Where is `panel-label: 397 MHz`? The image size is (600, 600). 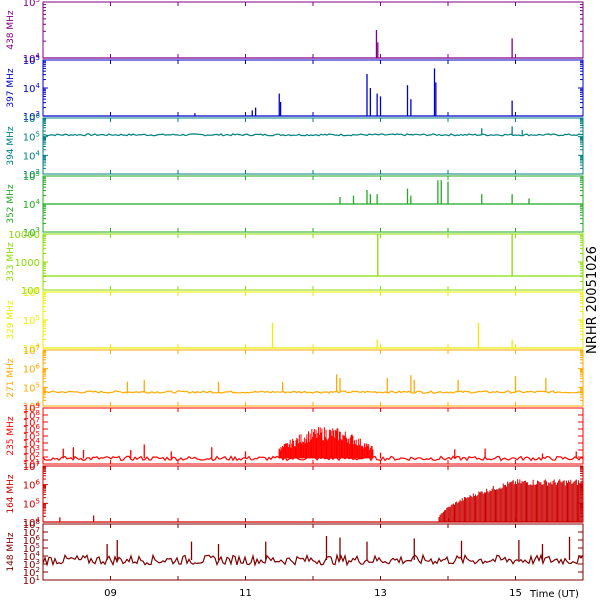 panel-label: 397 MHz is located at coordinates (11, 88).